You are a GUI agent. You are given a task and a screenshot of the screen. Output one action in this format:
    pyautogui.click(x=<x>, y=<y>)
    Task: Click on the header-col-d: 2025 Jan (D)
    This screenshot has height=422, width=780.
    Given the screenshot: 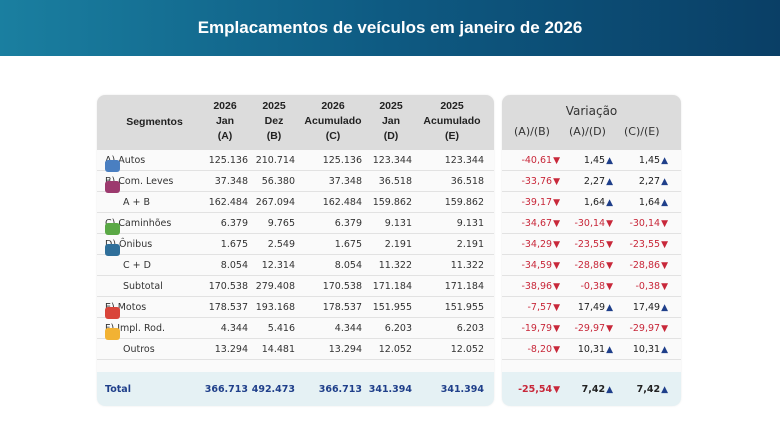 What is the action you would take?
    pyautogui.click(x=391, y=121)
    